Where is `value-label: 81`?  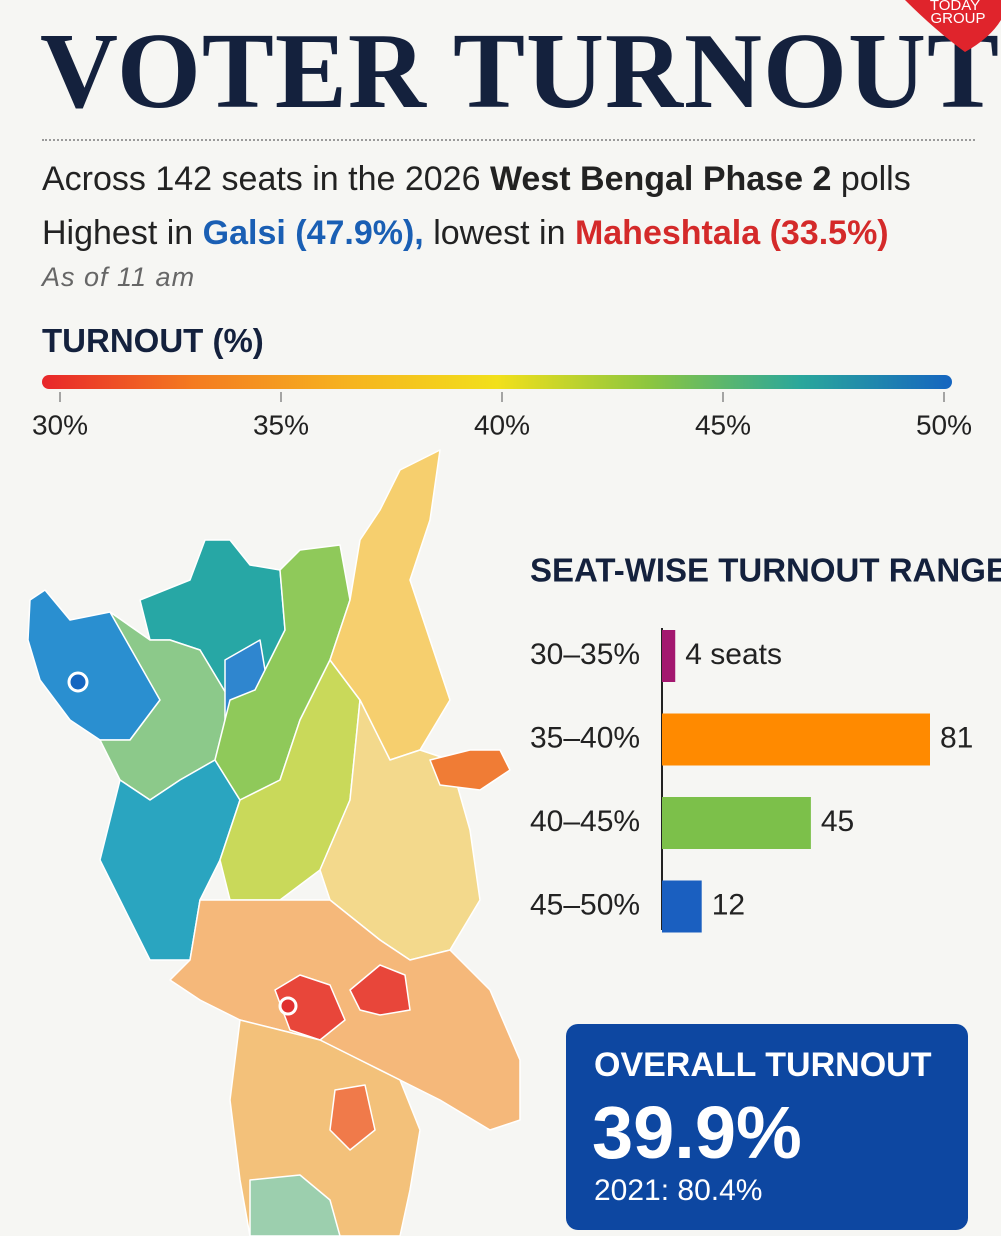 value-label: 81 is located at coordinates (956, 737).